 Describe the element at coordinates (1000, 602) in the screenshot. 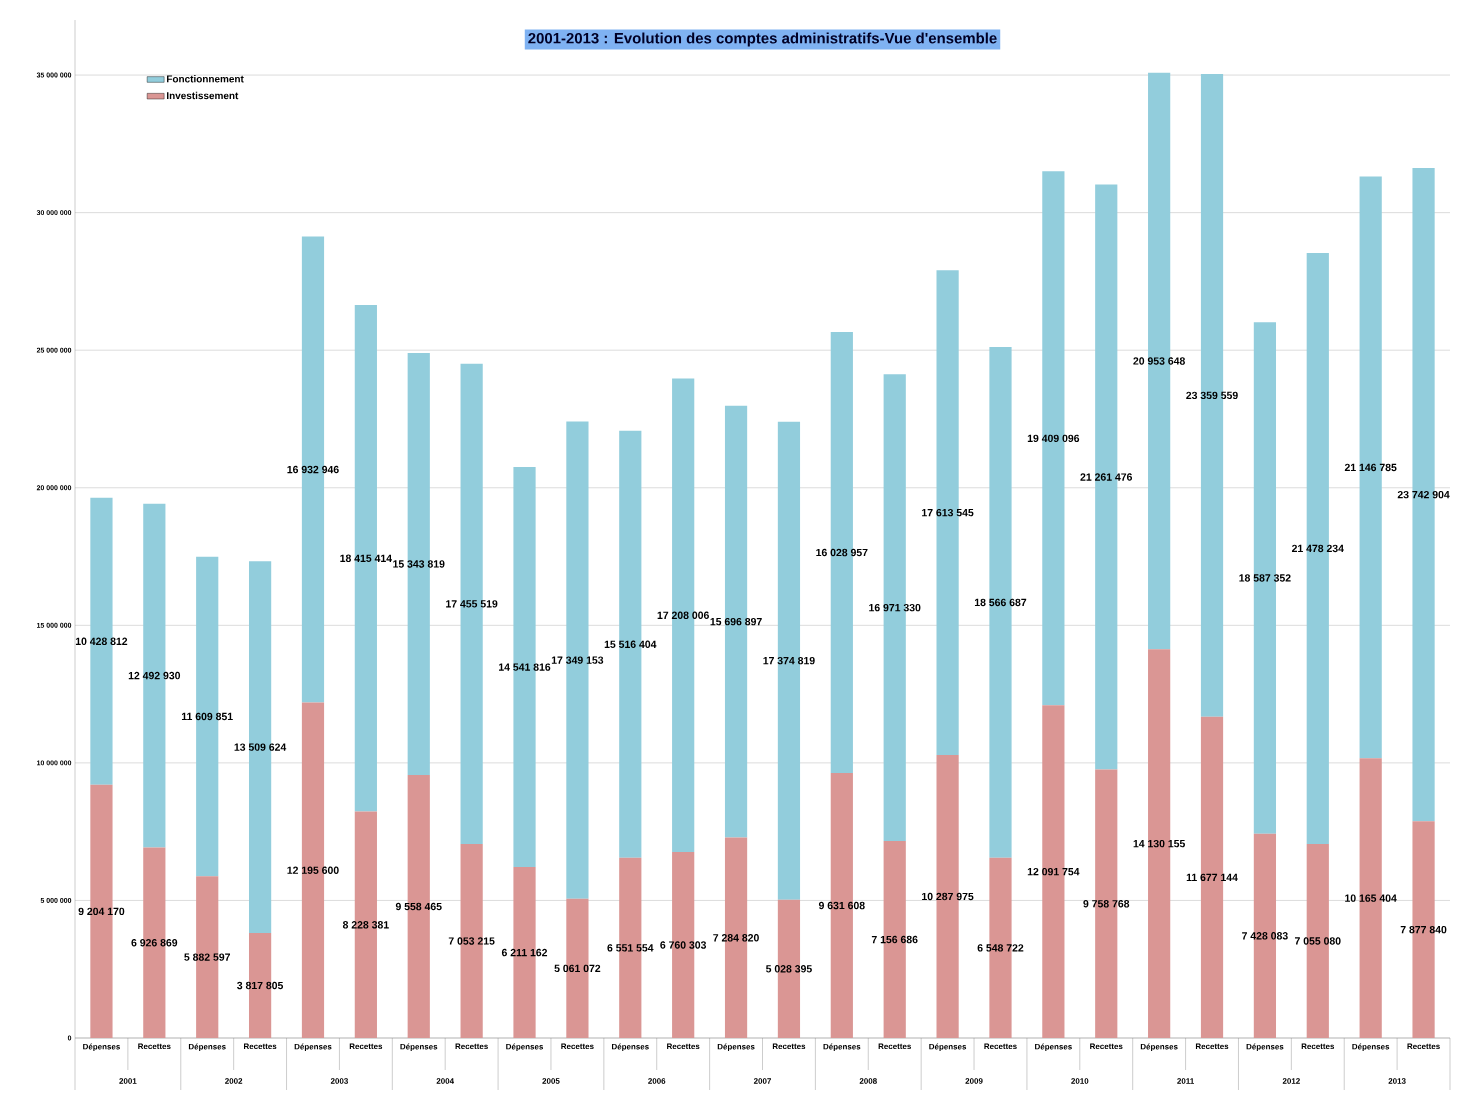

I see `data-label: 18 566 687` at that location.